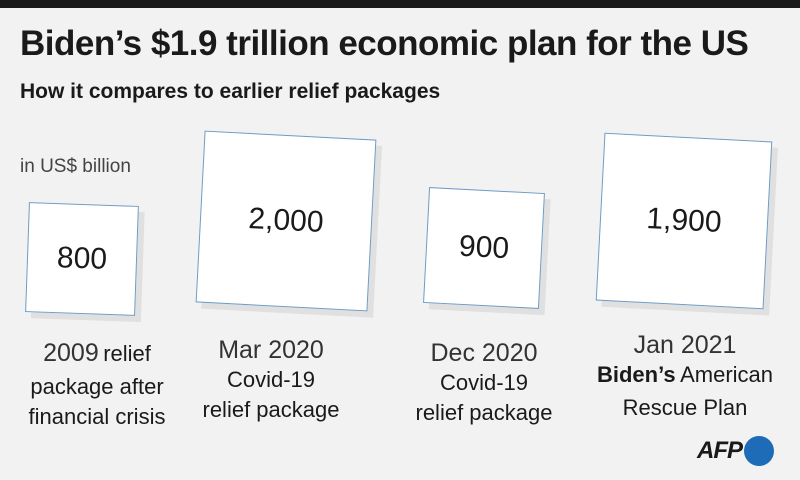 The image size is (800, 480). Describe the element at coordinates (685, 345) in the screenshot. I see `caption-date: Jan 2021` at that location.